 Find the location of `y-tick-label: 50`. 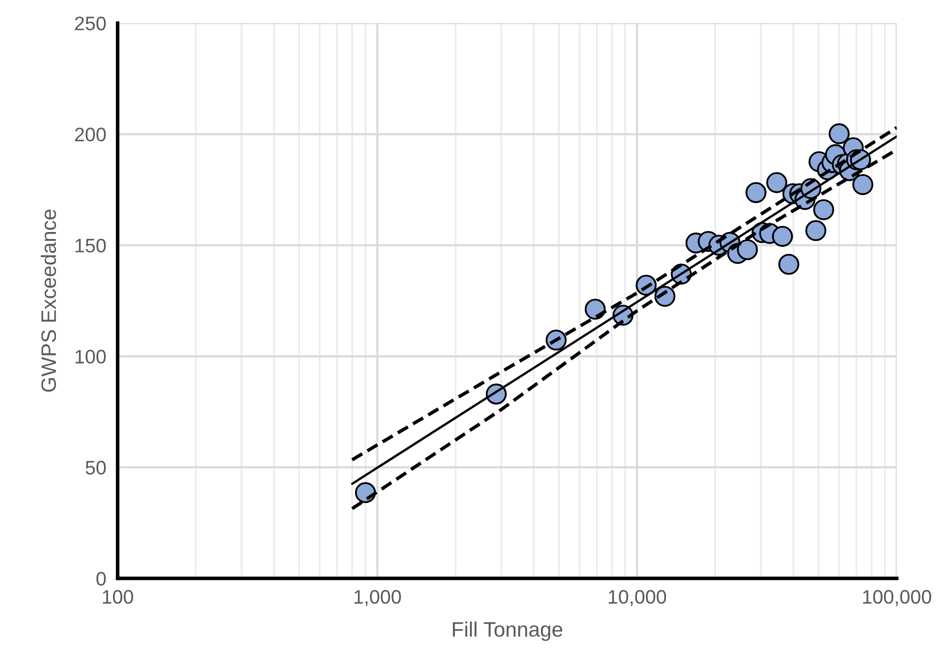

y-tick-label: 50 is located at coordinates (96, 467).